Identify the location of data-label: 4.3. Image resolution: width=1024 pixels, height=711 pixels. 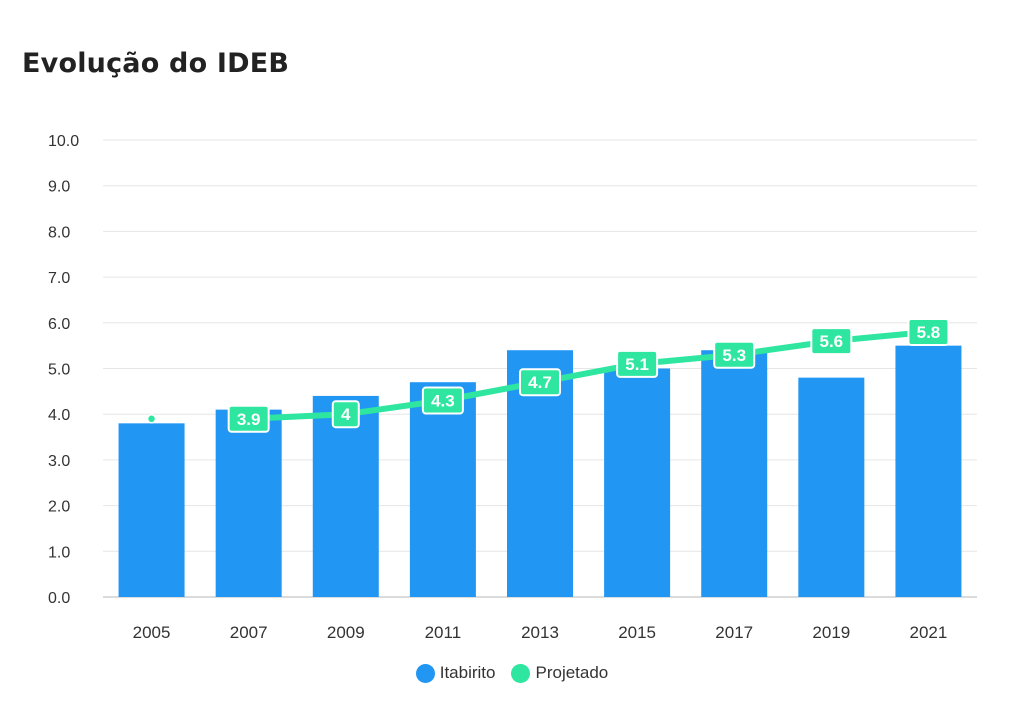
(443, 400).